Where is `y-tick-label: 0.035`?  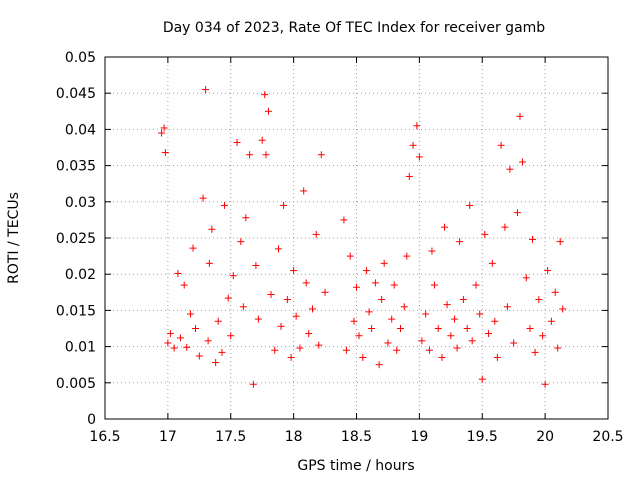
y-tick-label: 0.035 is located at coordinates (76, 167).